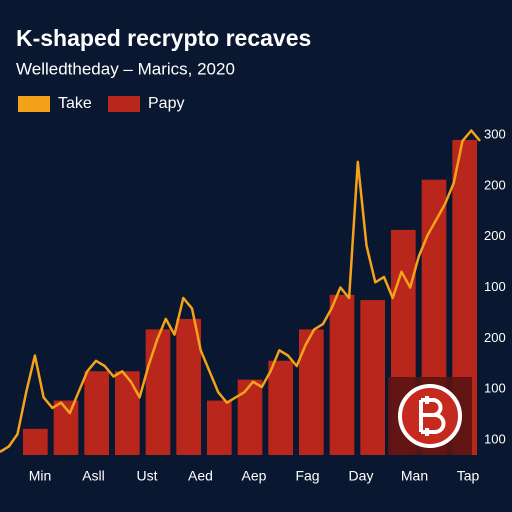  What do you see at coordinates (414, 476) in the screenshot?
I see `x-tick-label: Man` at bounding box center [414, 476].